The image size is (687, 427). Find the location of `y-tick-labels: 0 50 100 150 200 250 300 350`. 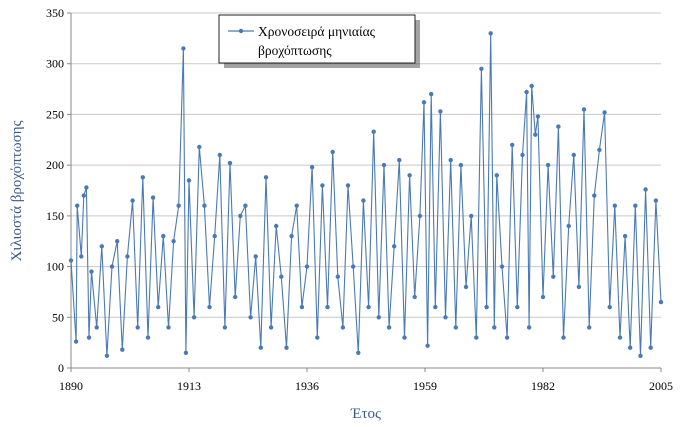

y-tick-labels: 0 50 100 150 200 250 300 350 is located at coordinates (55, 190).